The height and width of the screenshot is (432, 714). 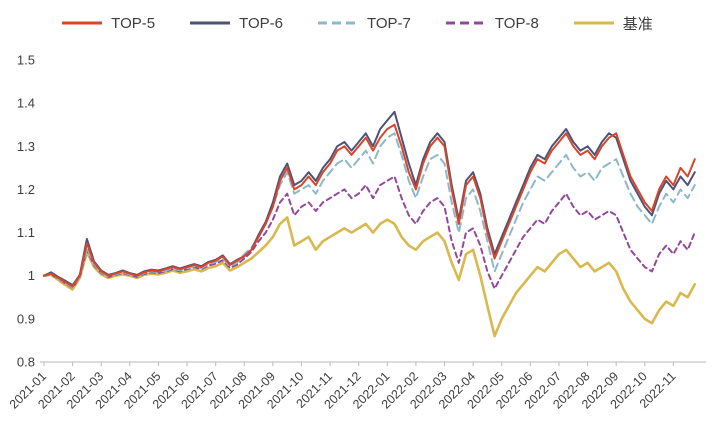 I want to click on legend-label-top-8: TOP-8, so click(x=516, y=23).